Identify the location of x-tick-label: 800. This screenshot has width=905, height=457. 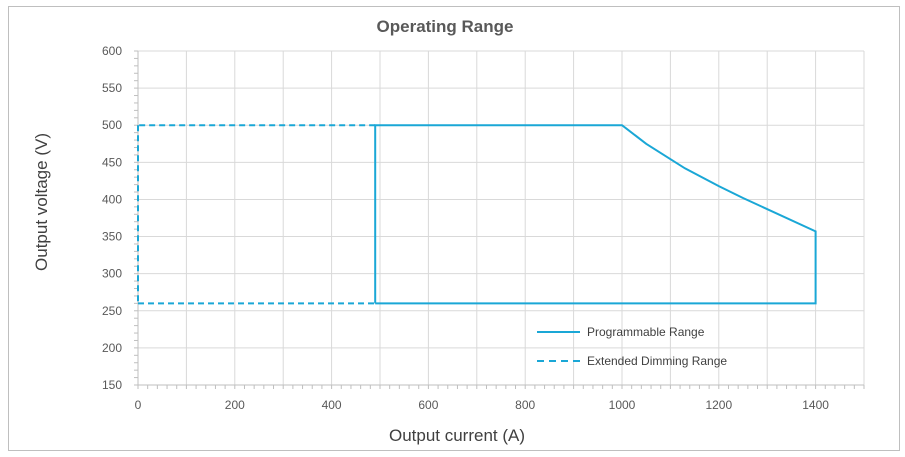
(525, 405).